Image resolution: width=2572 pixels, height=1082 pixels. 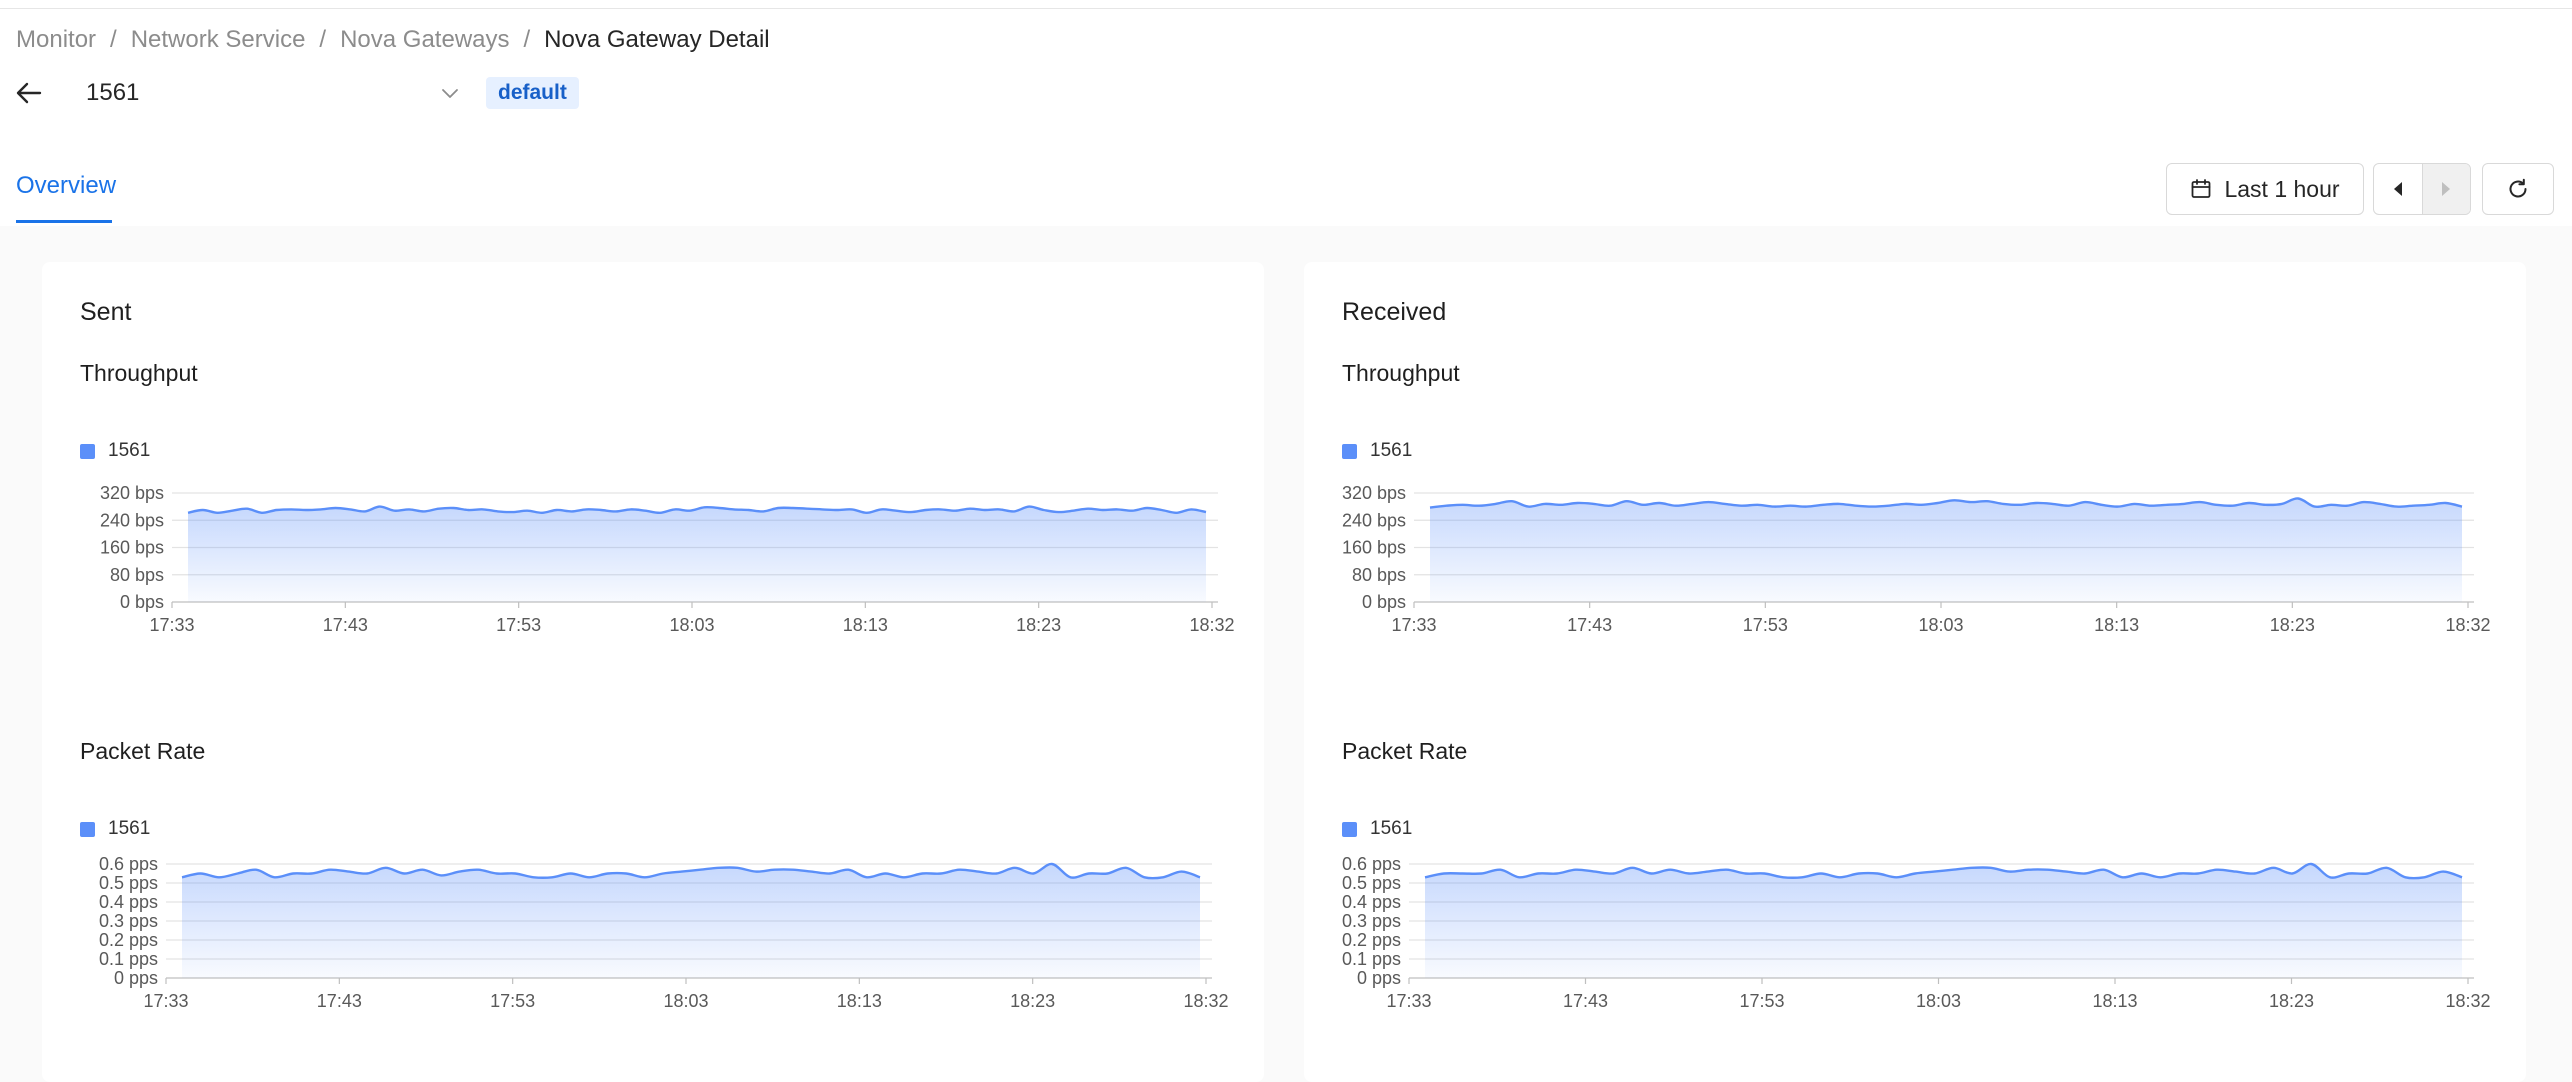 I want to click on refresh-icon, so click(x=2518, y=188).